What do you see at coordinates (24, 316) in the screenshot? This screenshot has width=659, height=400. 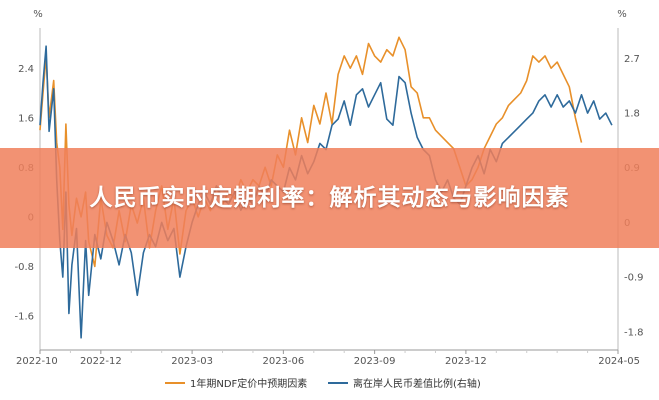 I see `y-left-tick-label: -1.6` at bounding box center [24, 316].